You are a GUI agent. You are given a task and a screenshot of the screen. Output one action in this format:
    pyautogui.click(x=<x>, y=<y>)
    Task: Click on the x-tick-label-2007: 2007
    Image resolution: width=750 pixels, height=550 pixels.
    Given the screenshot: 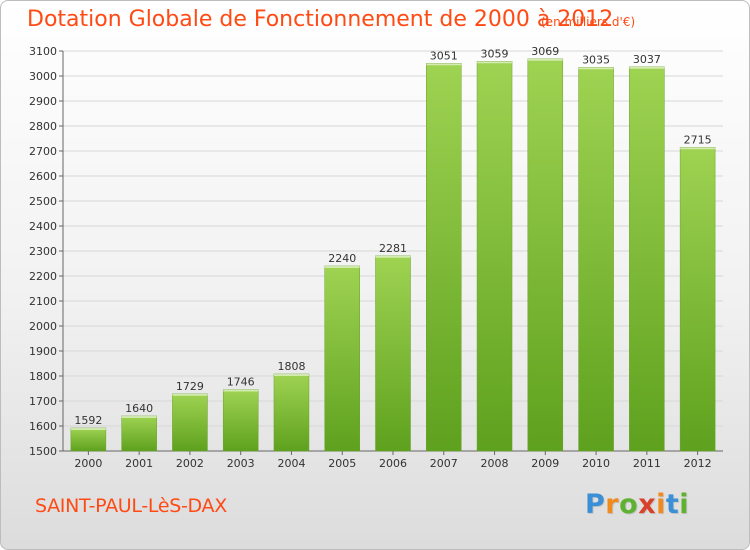 What is the action you would take?
    pyautogui.click(x=444, y=463)
    